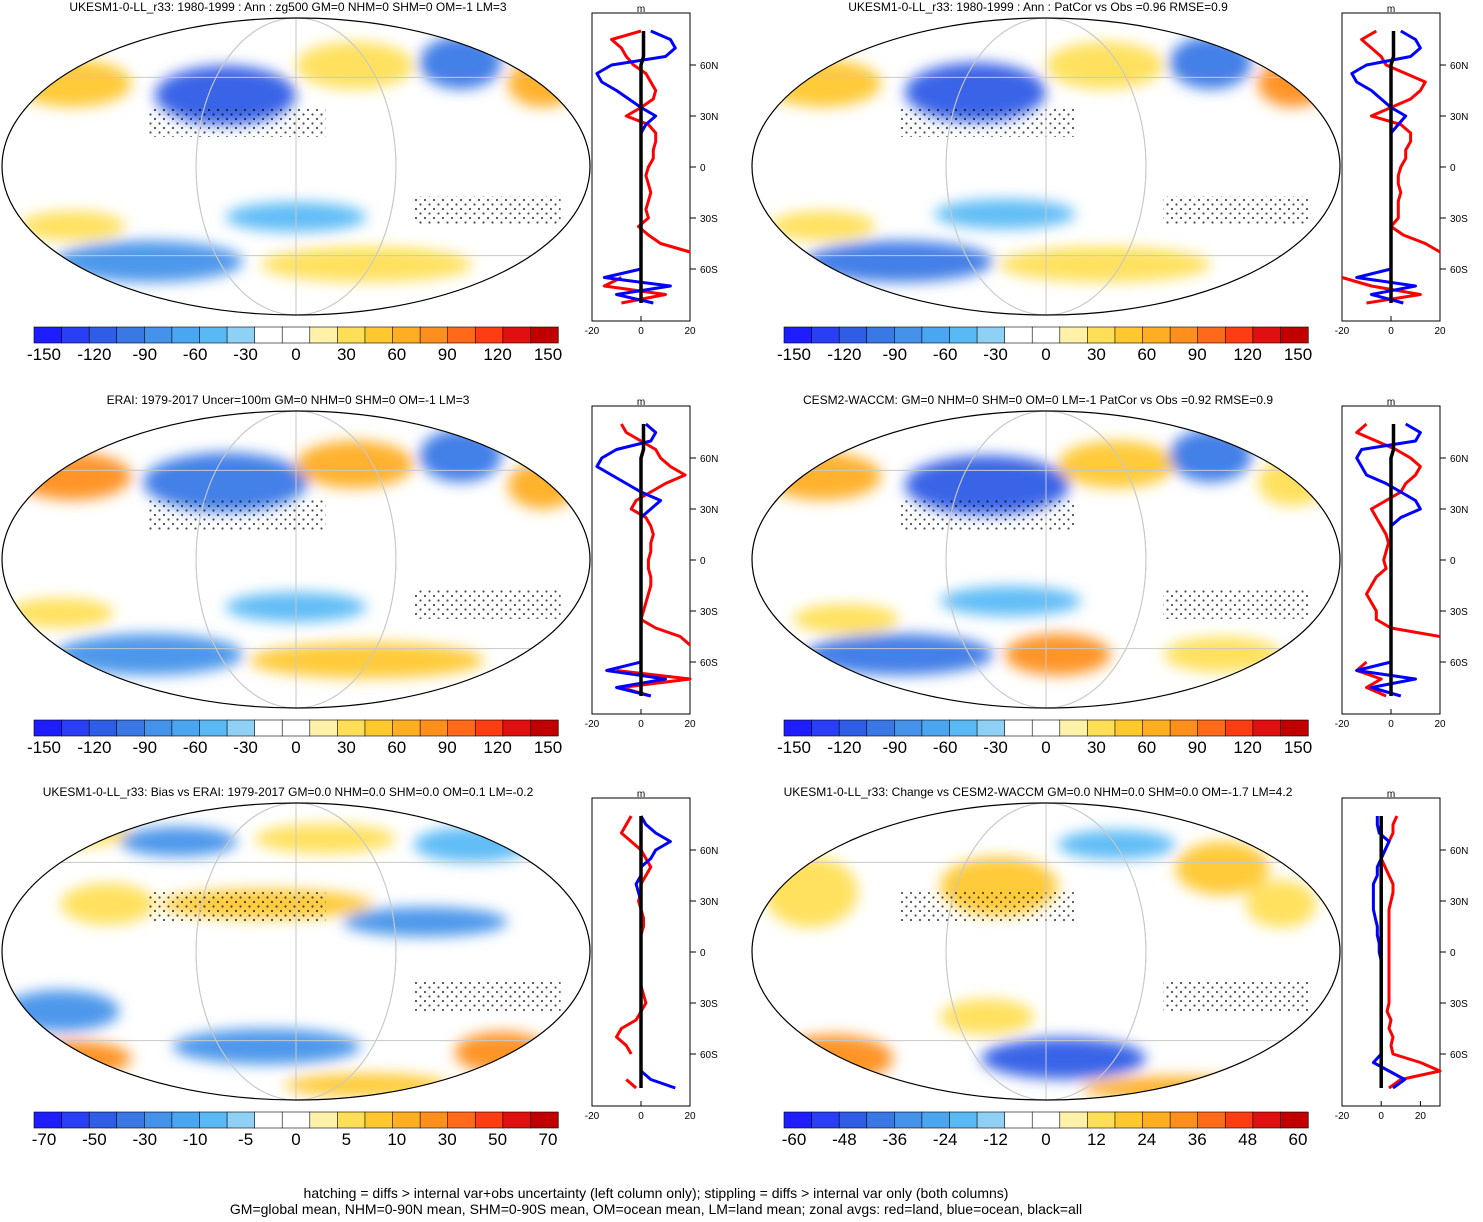  Describe the element at coordinates (396, 747) in the screenshot. I see `colorbar-label: 60` at that location.